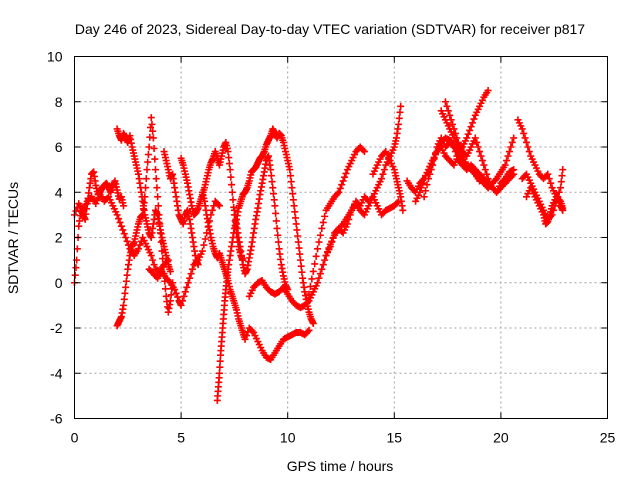 The image size is (640, 480). What do you see at coordinates (340, 466) in the screenshot?
I see `x-axis-label: GPS time / hours` at bounding box center [340, 466].